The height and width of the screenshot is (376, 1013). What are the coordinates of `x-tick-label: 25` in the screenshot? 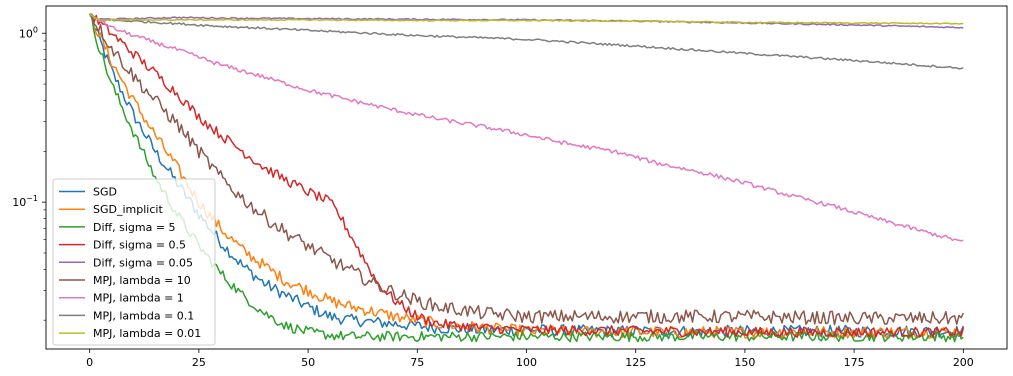 It's located at (199, 362).